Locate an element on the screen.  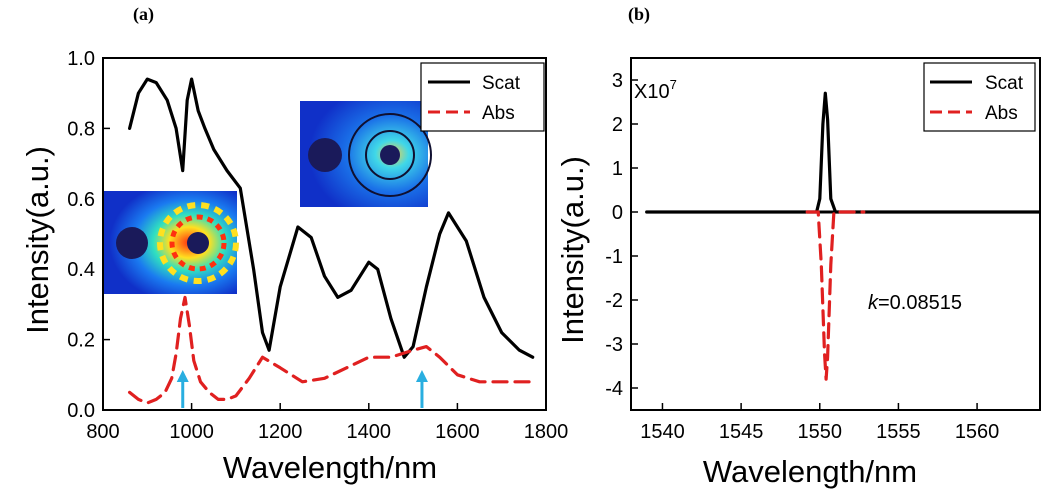
xtick-label: 1000 is located at coordinates (191, 432).